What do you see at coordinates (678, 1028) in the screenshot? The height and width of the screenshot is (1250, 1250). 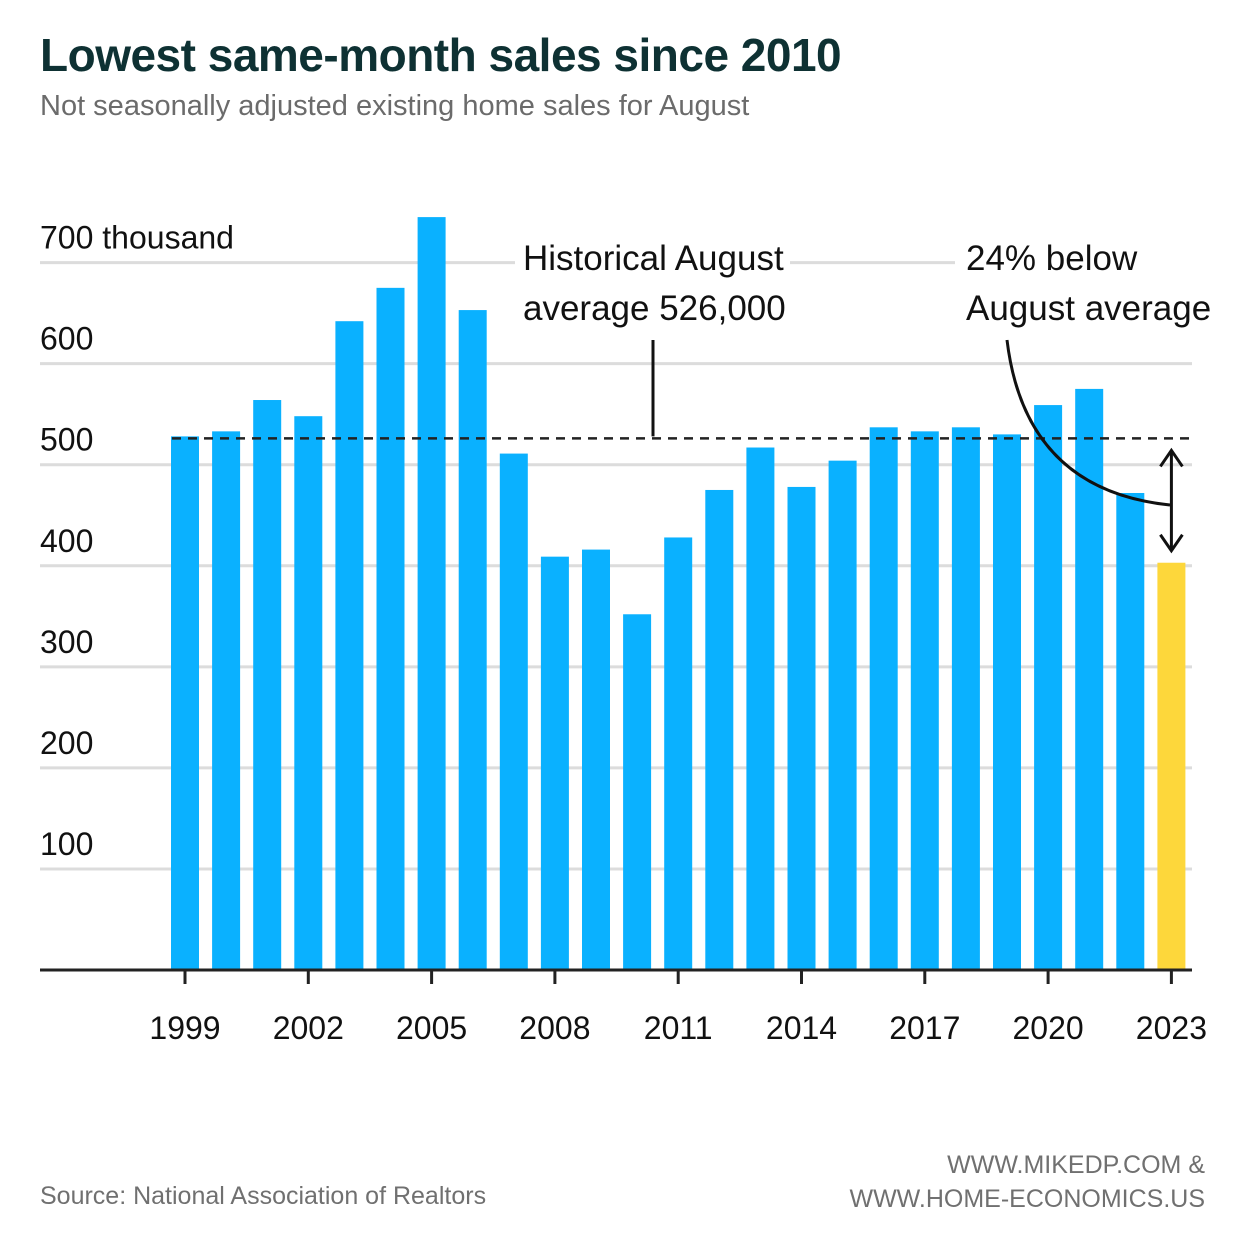 I see `x-tick-label: 2011` at bounding box center [678, 1028].